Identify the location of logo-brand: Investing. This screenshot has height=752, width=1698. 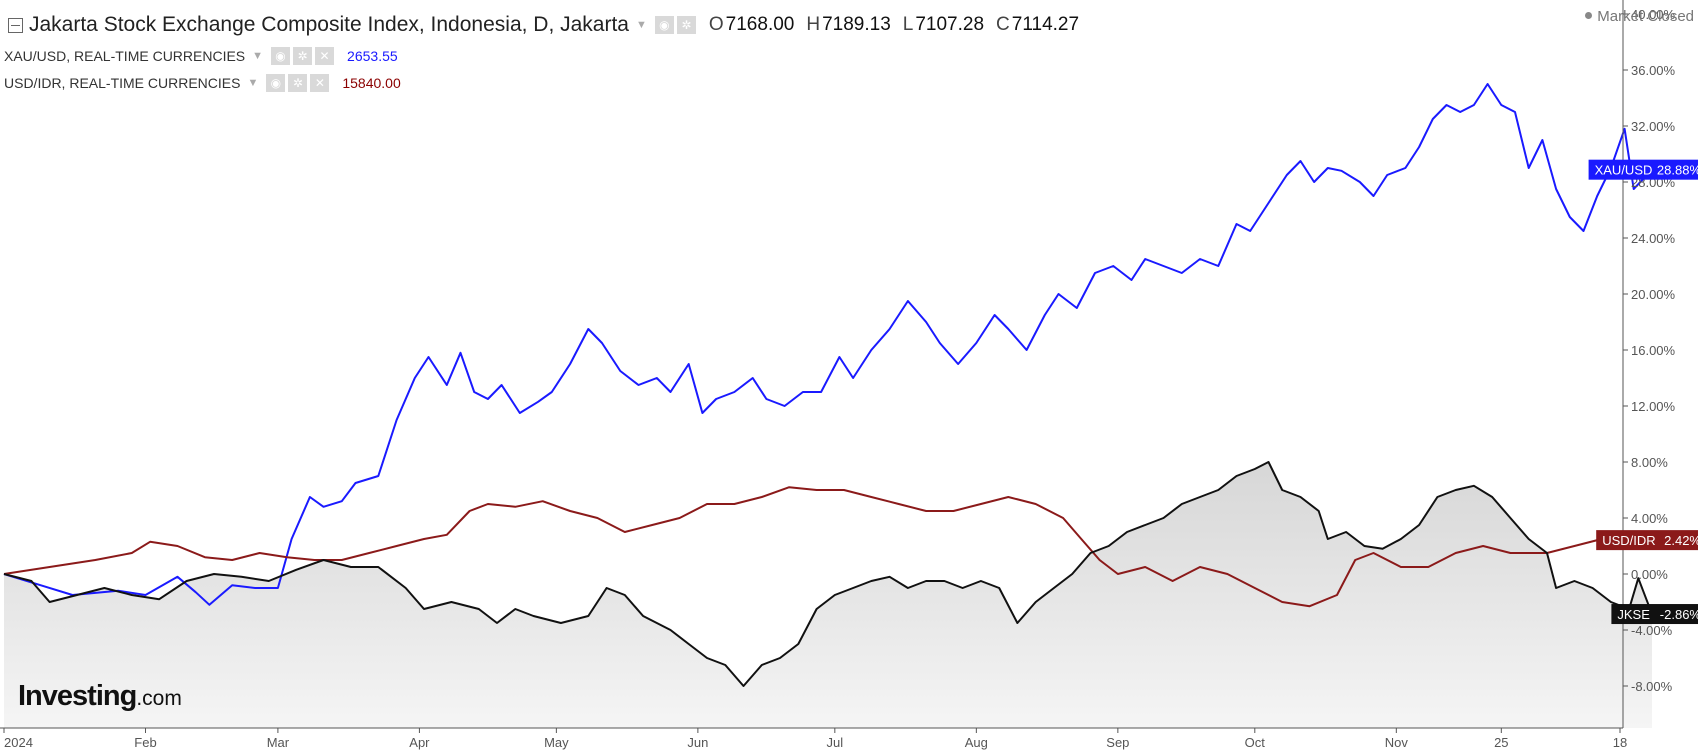
(77, 696).